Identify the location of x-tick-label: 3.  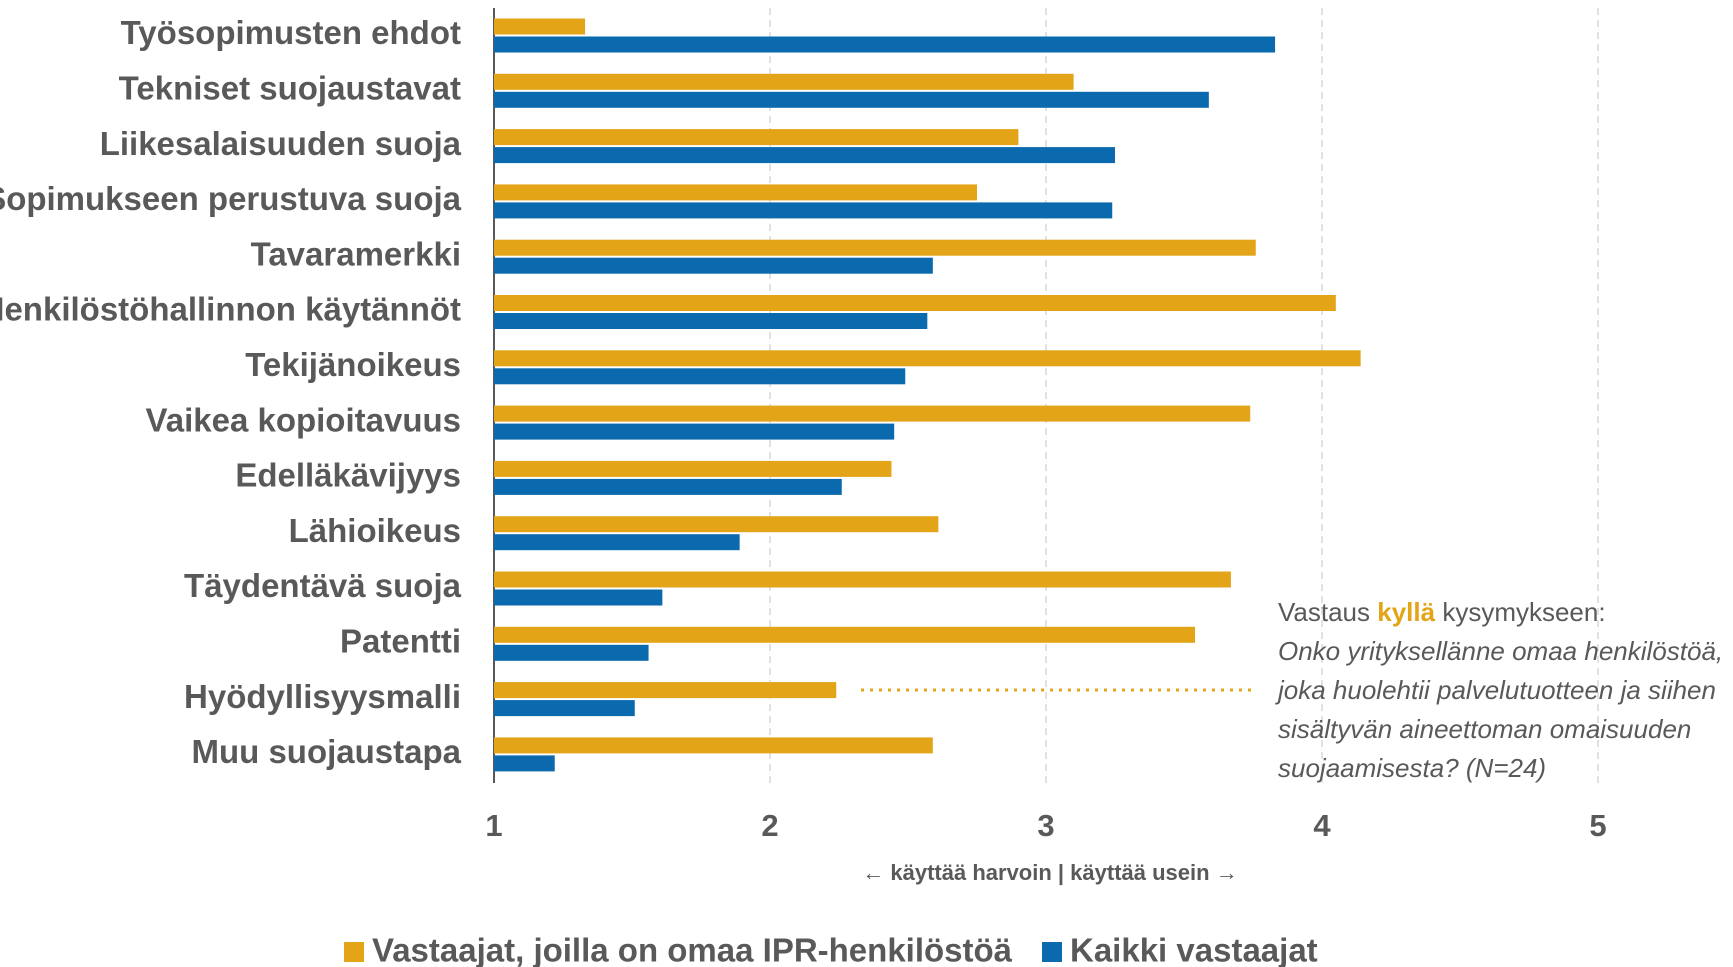
(1045, 825).